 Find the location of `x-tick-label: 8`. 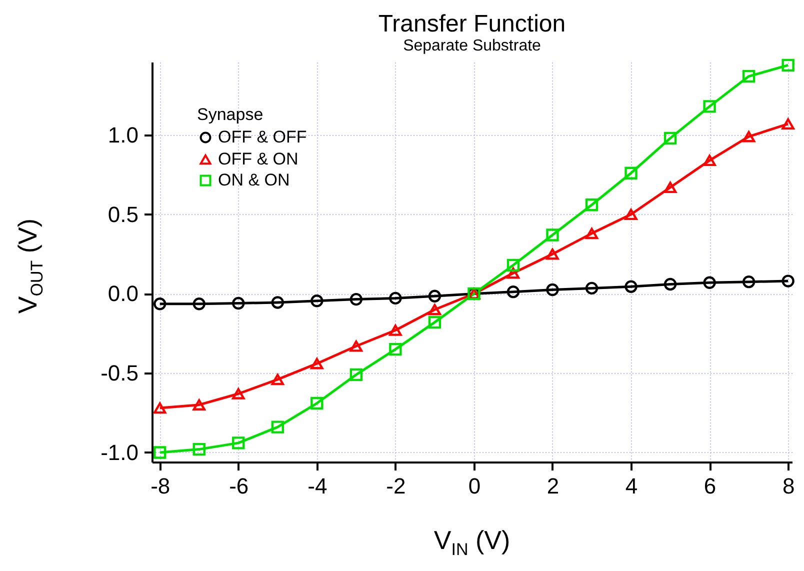

x-tick-label: 8 is located at coordinates (788, 486).